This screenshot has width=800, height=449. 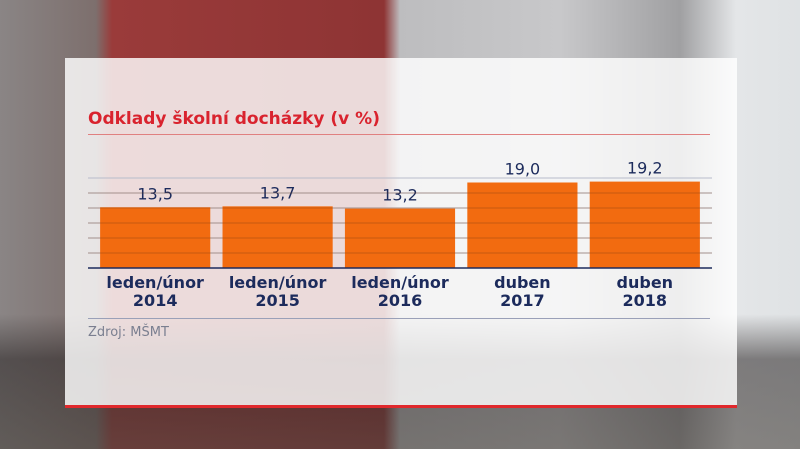 I want to click on value-label: 13,7, so click(x=278, y=192).